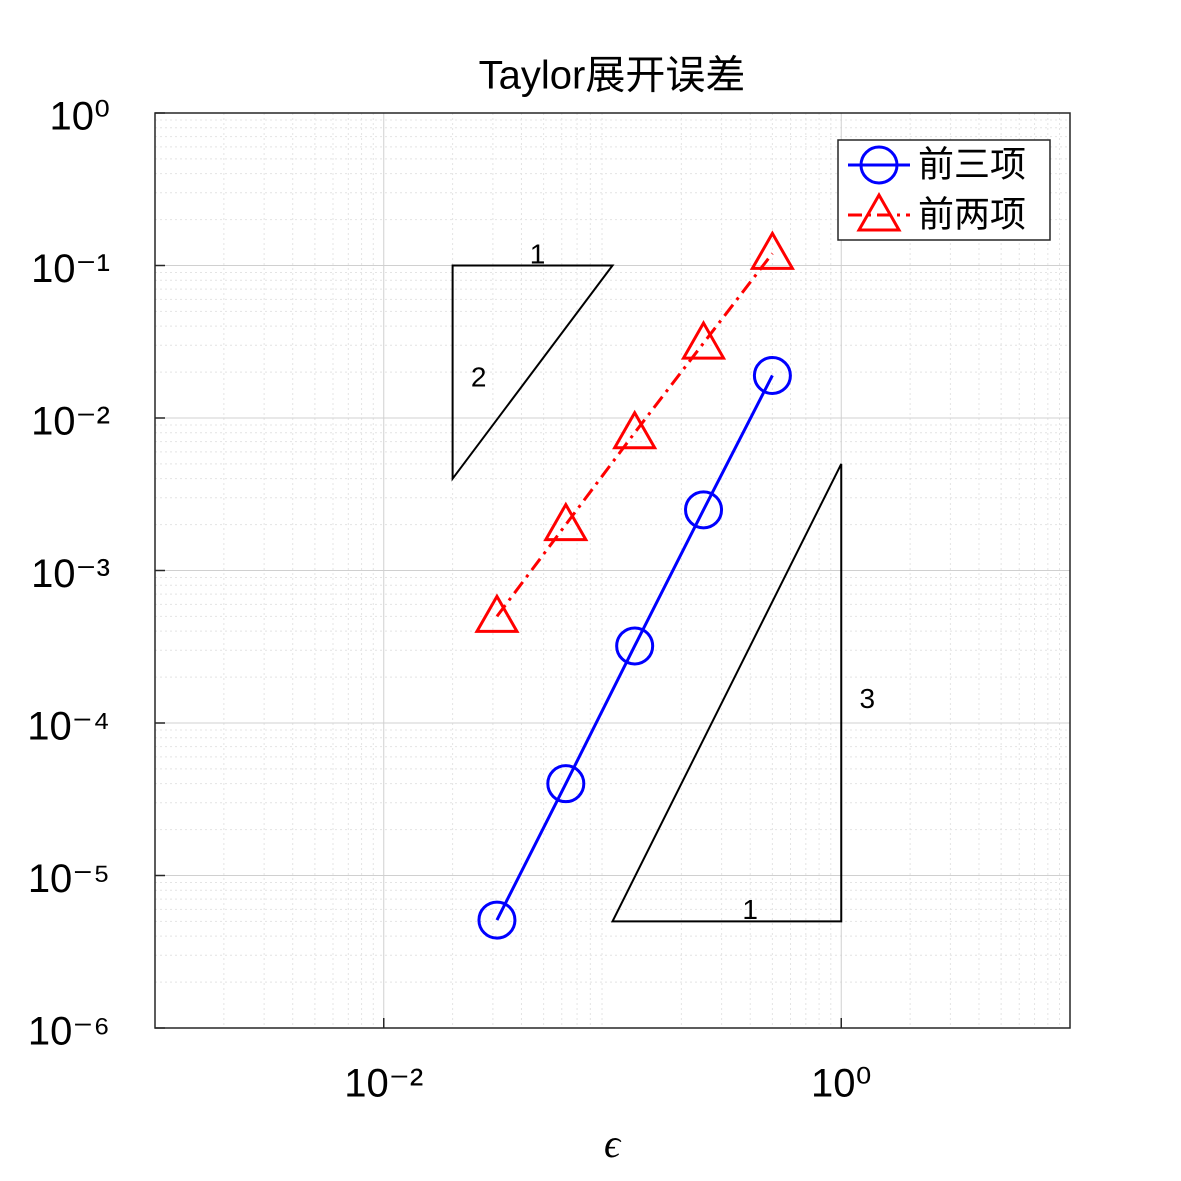 The width and height of the screenshot is (1181, 1181). I want to click on y-tick-label: 10⁰, so click(79, 117).